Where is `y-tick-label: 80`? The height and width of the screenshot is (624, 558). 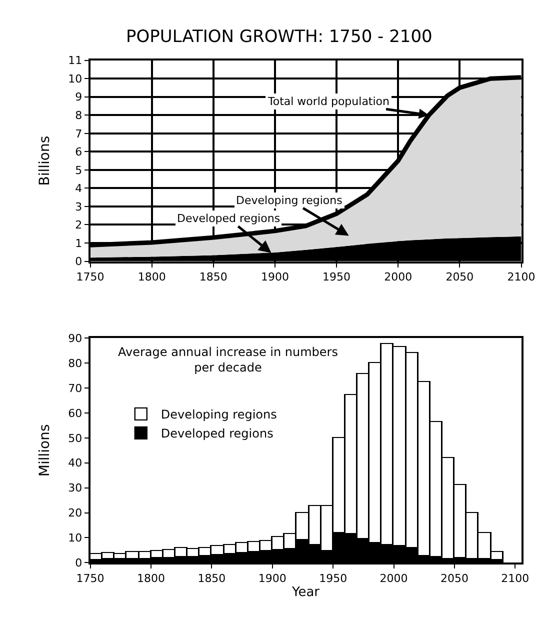
y-tick-label: 80 is located at coordinates (75, 363).